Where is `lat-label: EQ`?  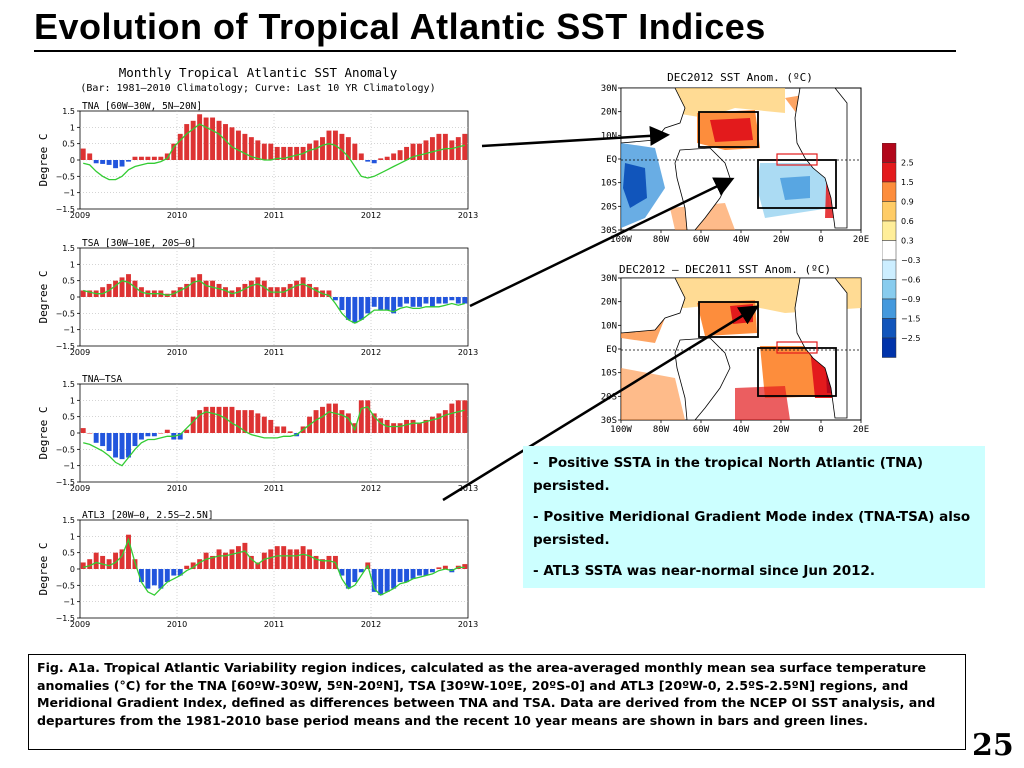 lat-label: EQ is located at coordinates (611, 160).